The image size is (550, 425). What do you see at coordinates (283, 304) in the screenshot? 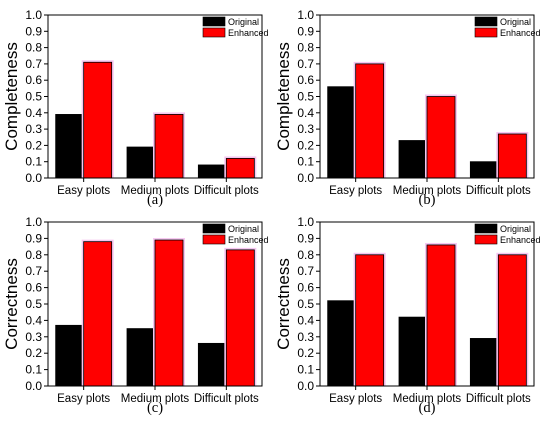
I see `y-axis-label: Correctness` at bounding box center [283, 304].